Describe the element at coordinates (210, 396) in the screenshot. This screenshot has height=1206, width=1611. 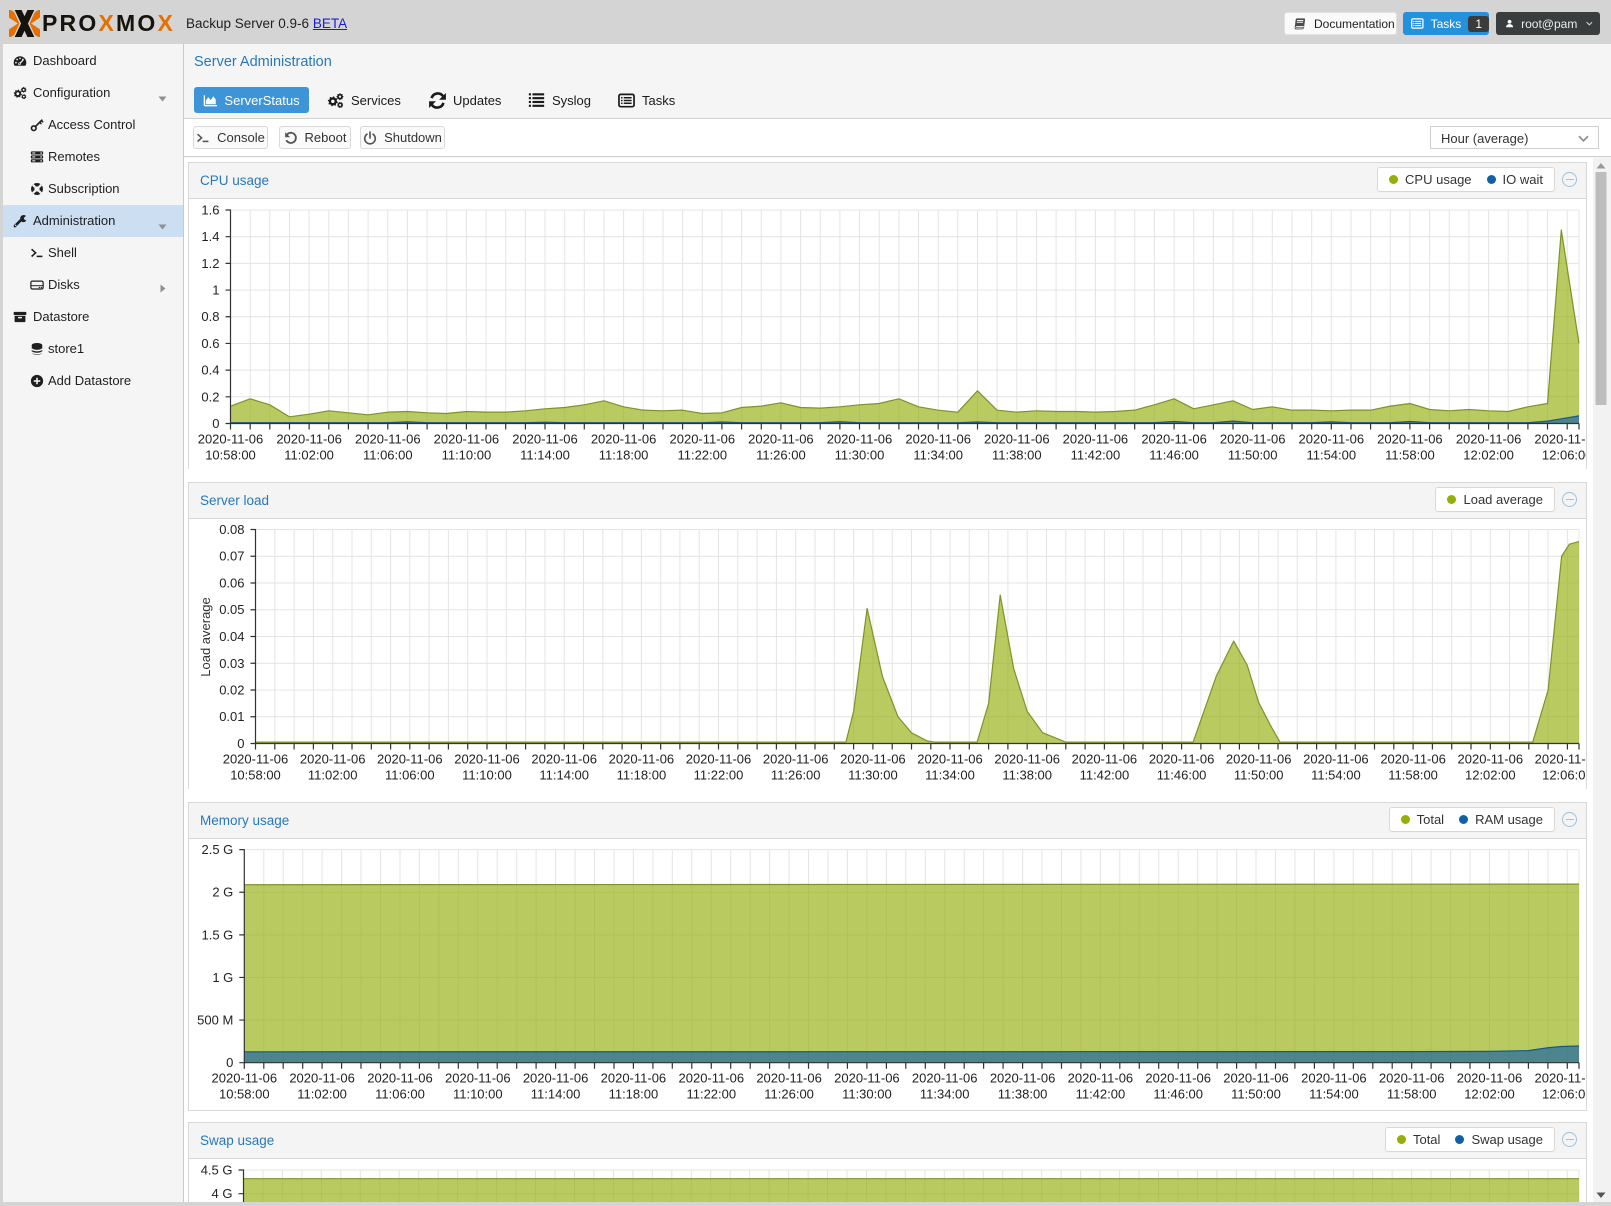
I see `svg-text: 0.2` at that location.